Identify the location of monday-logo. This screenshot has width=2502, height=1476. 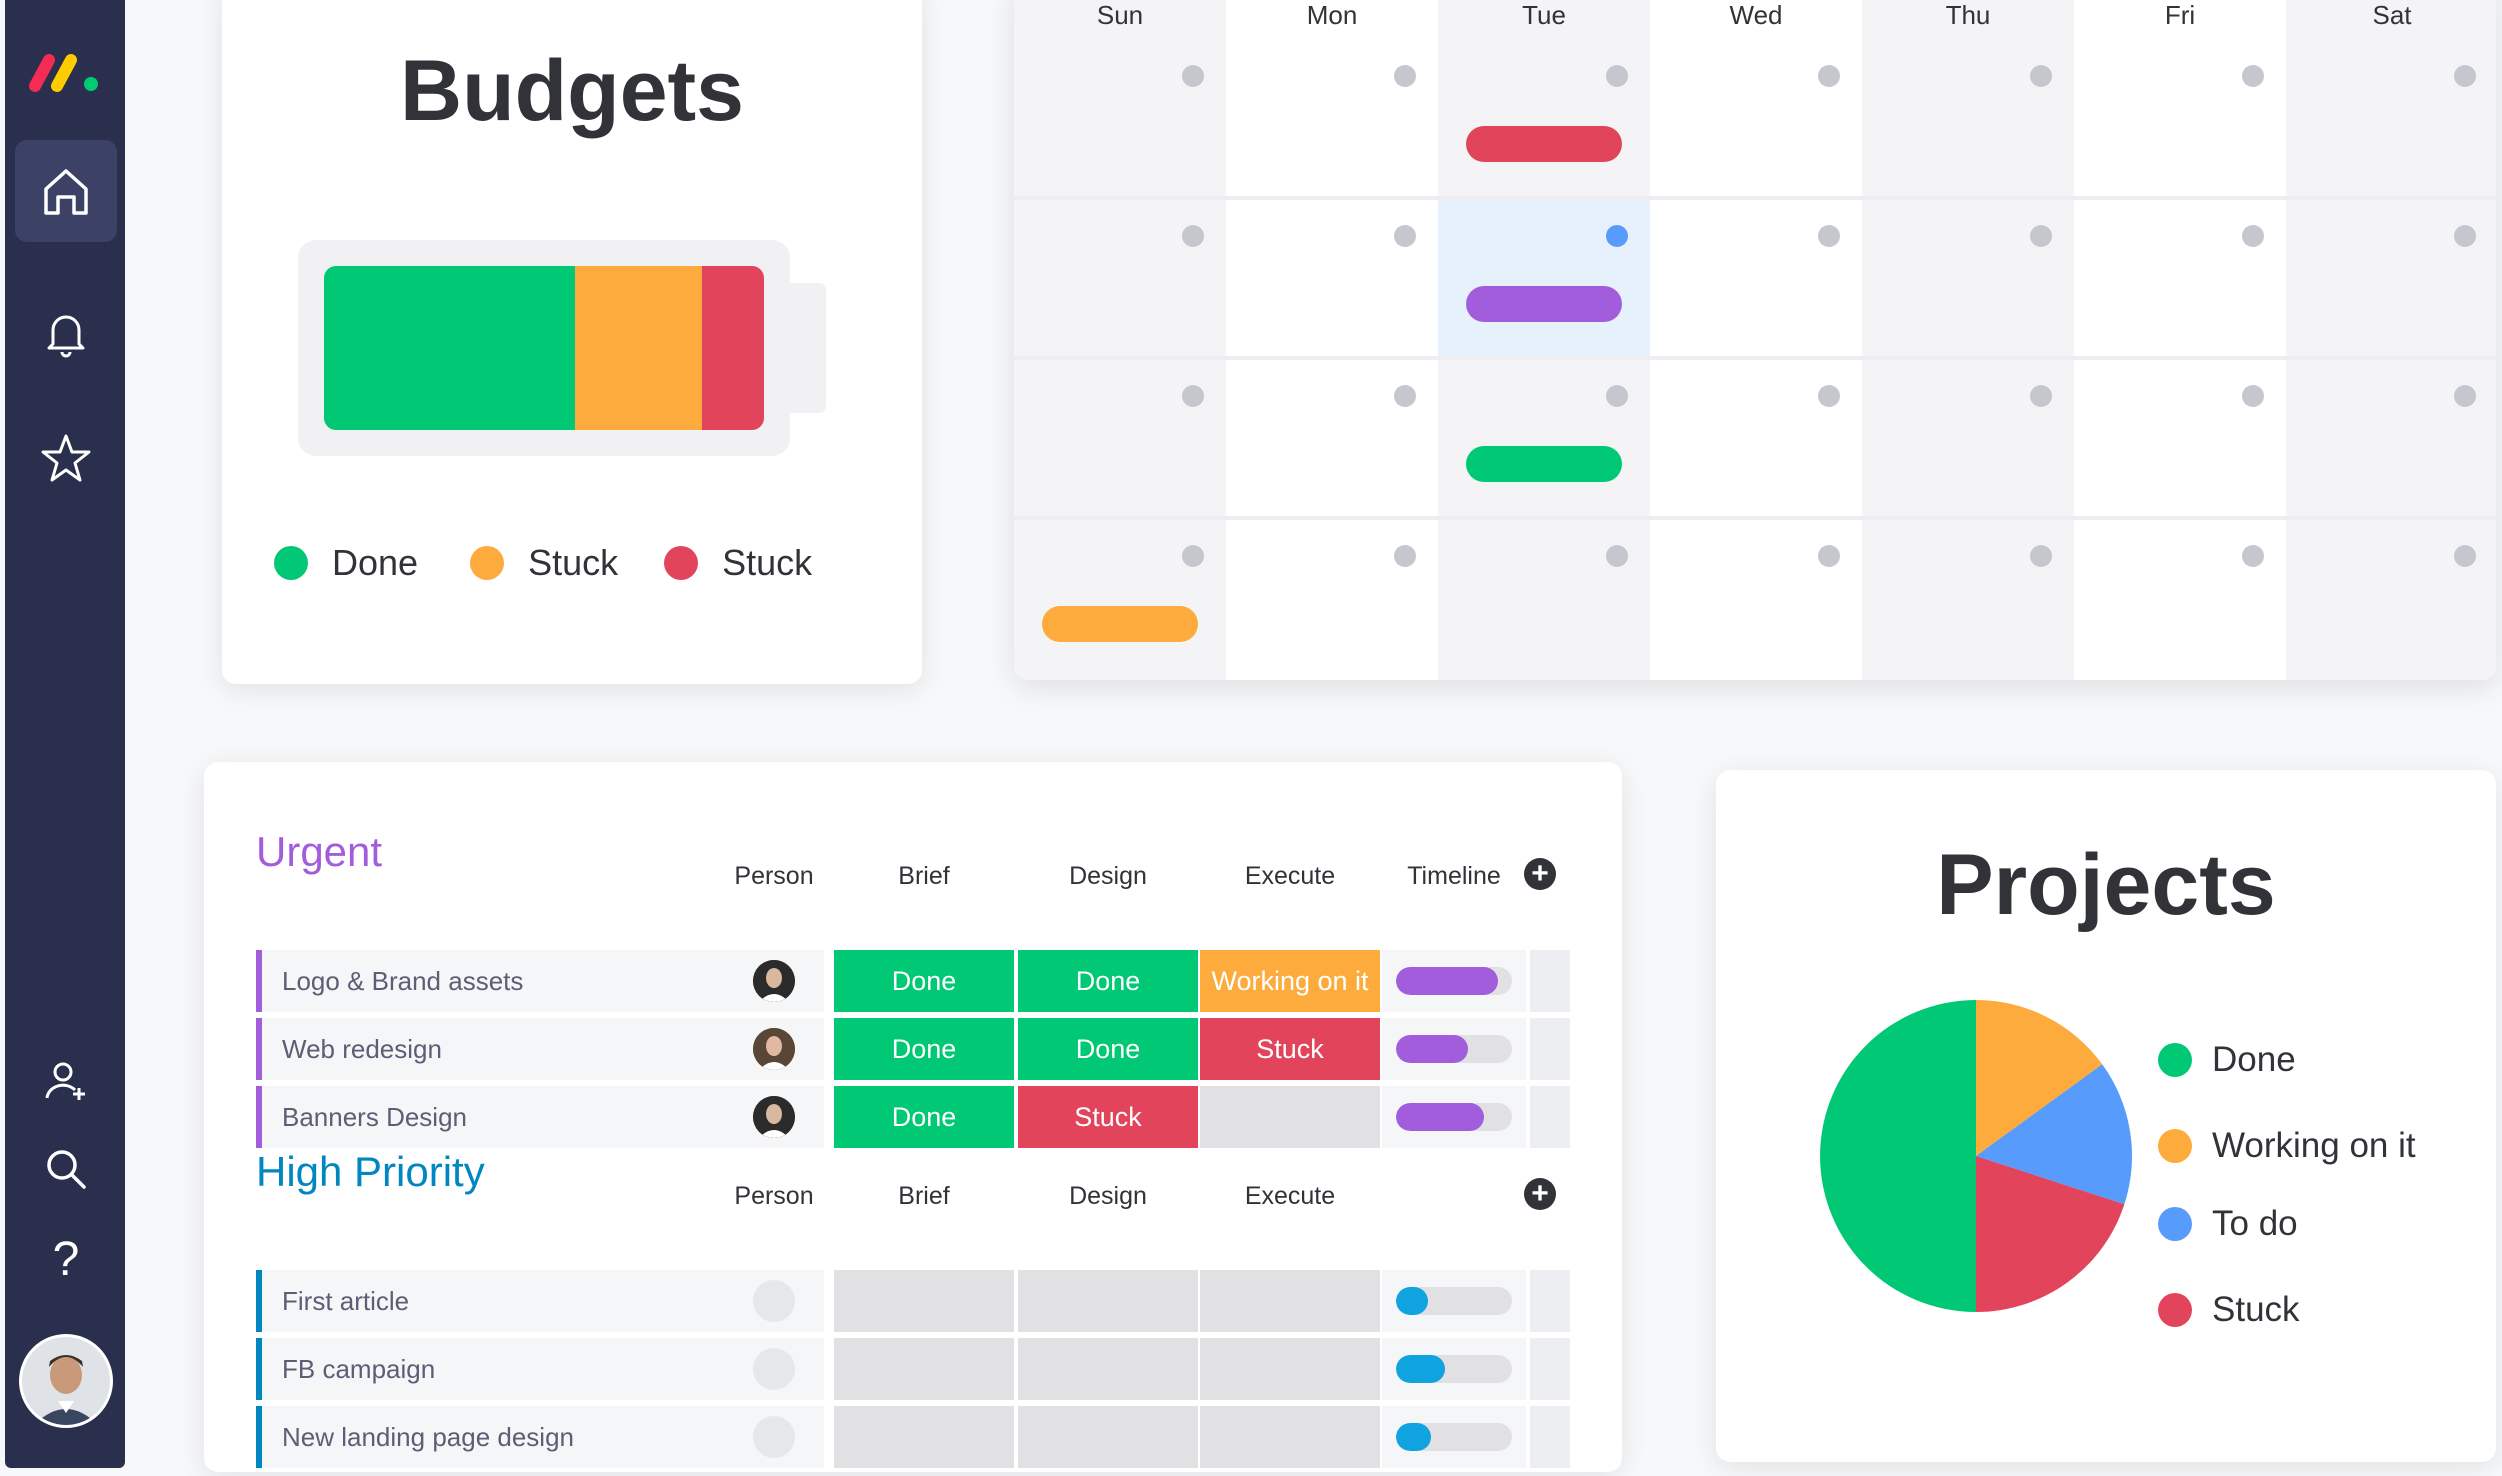
(65, 71).